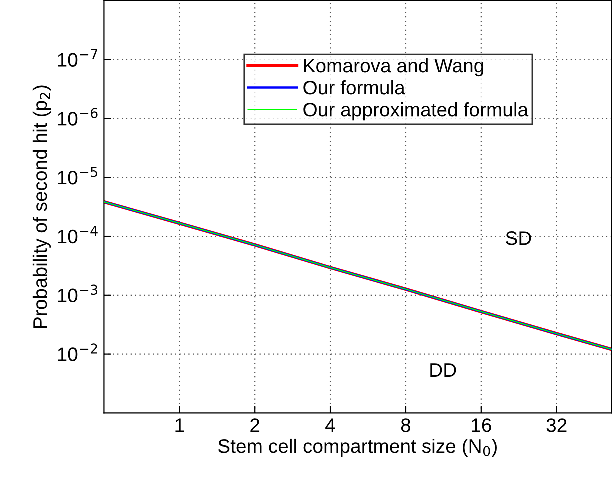 Image resolution: width=613 pixels, height=489 pixels. What do you see at coordinates (42, 207) in the screenshot?
I see `y-axis-title: Probability of second hit (p$_{2}$)` at bounding box center [42, 207].